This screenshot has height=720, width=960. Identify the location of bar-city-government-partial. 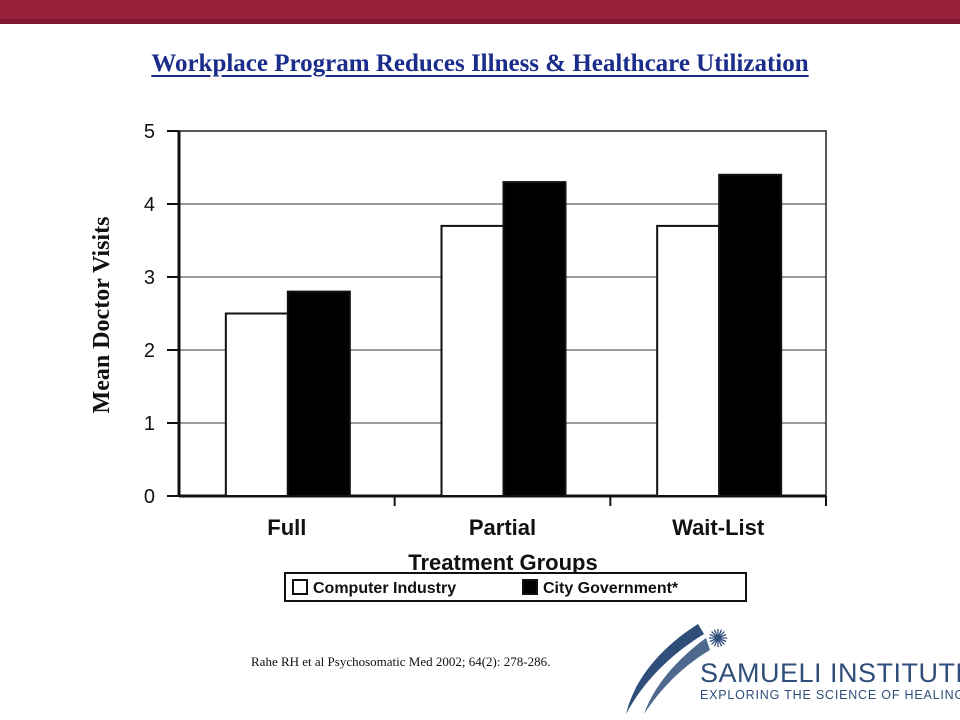
(534, 339).